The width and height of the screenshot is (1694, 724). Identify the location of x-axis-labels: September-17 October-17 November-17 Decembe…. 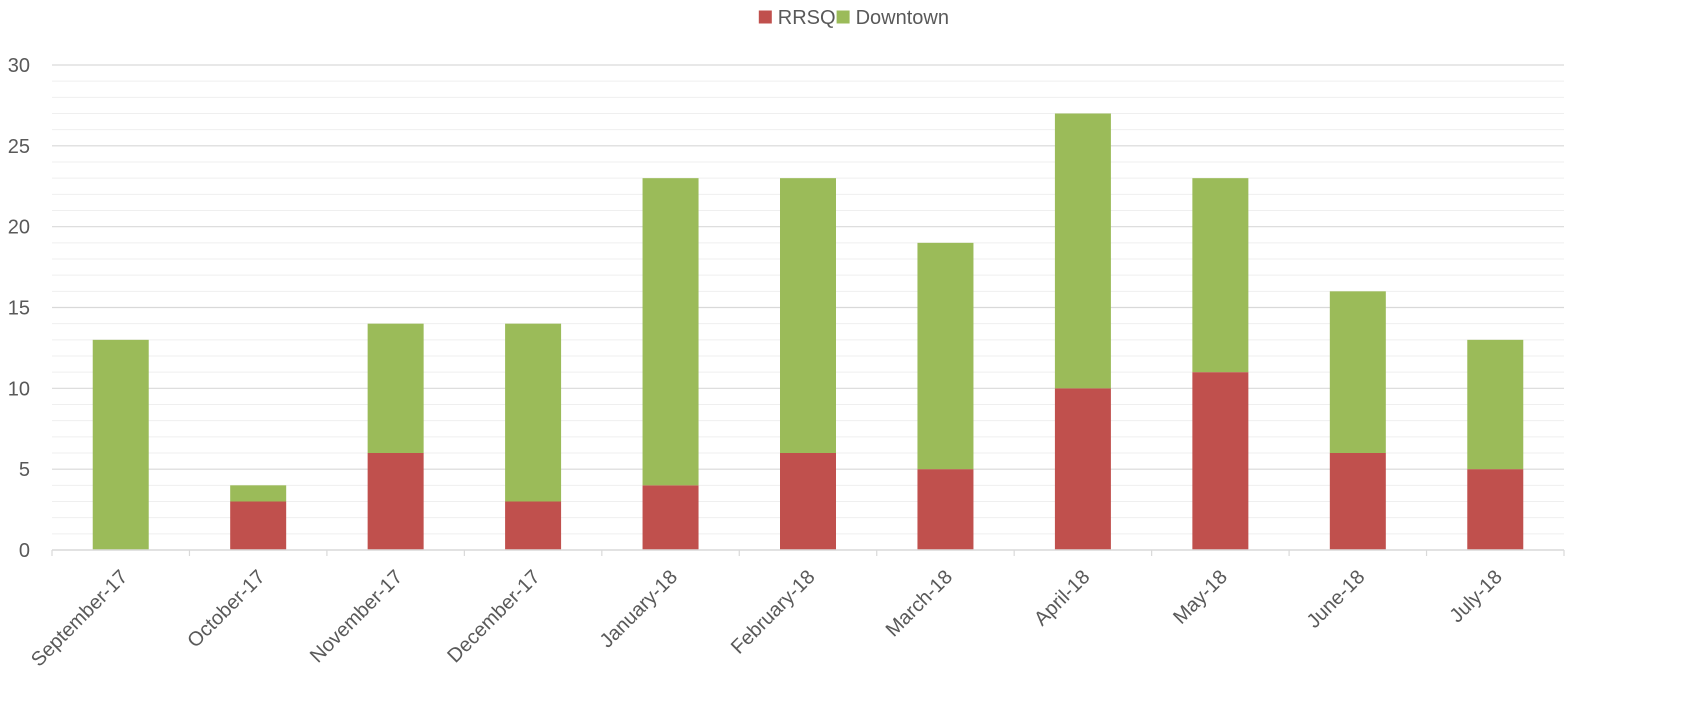
(767, 618).